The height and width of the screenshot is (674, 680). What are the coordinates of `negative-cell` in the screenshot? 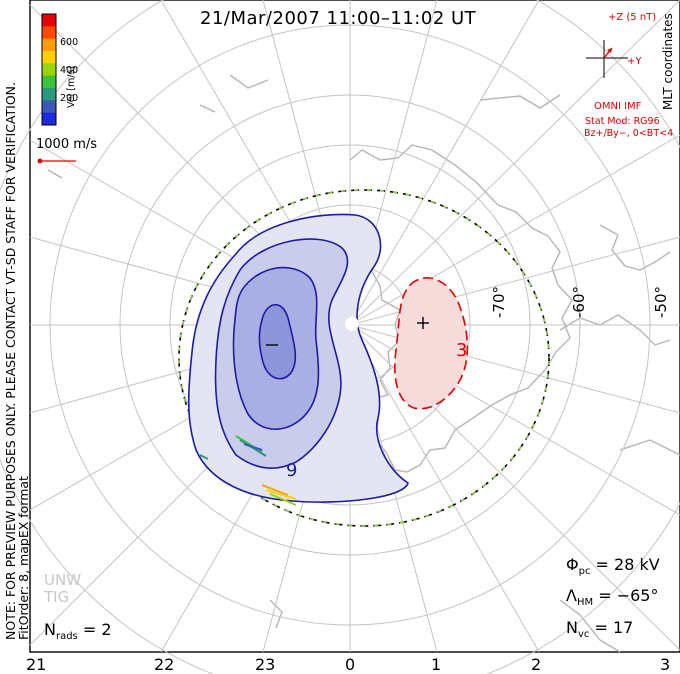 It's located at (298, 358).